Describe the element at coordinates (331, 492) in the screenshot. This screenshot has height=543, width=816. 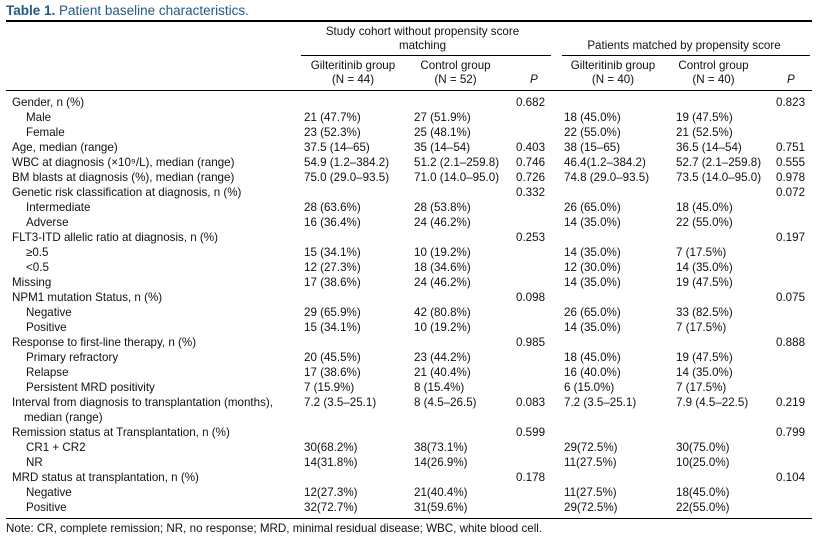
I see `cell-gil-unmatched: 12(27.3%)` at that location.